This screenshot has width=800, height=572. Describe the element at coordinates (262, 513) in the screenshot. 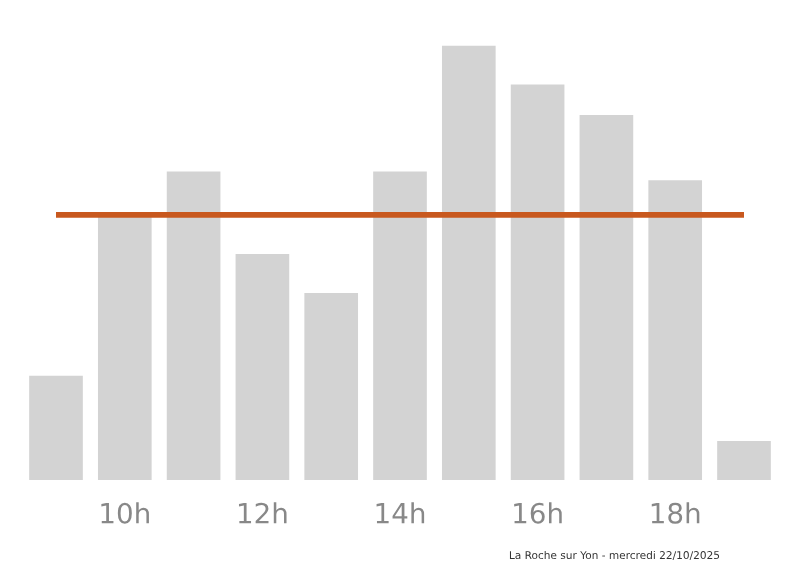

I see `x-tick-label: 12h` at that location.